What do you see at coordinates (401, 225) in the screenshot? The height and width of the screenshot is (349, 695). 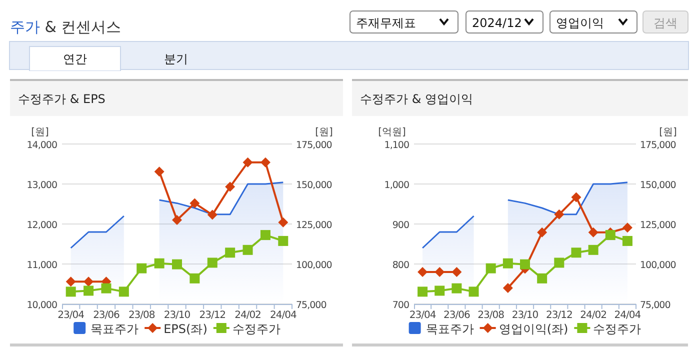 I see `y-tick-label: 900` at bounding box center [401, 225].